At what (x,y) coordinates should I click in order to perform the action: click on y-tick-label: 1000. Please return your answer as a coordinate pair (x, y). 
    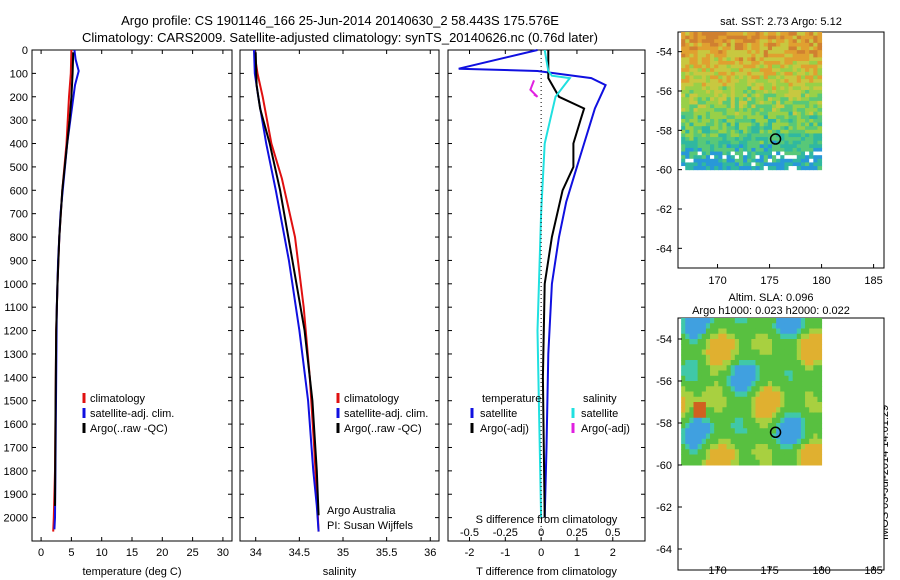
    Looking at the image, I should click on (16, 285).